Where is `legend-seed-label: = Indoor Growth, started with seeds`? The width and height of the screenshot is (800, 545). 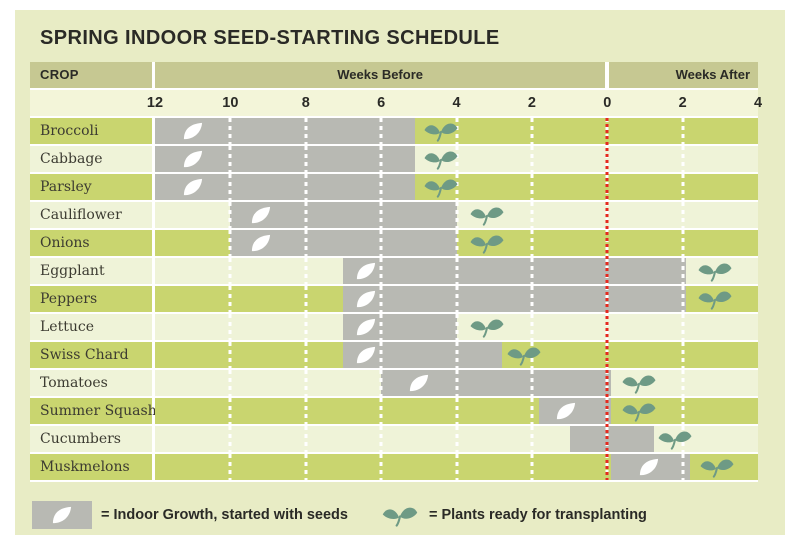
legend-seed-label: = Indoor Growth, started with seeds is located at coordinates (224, 515).